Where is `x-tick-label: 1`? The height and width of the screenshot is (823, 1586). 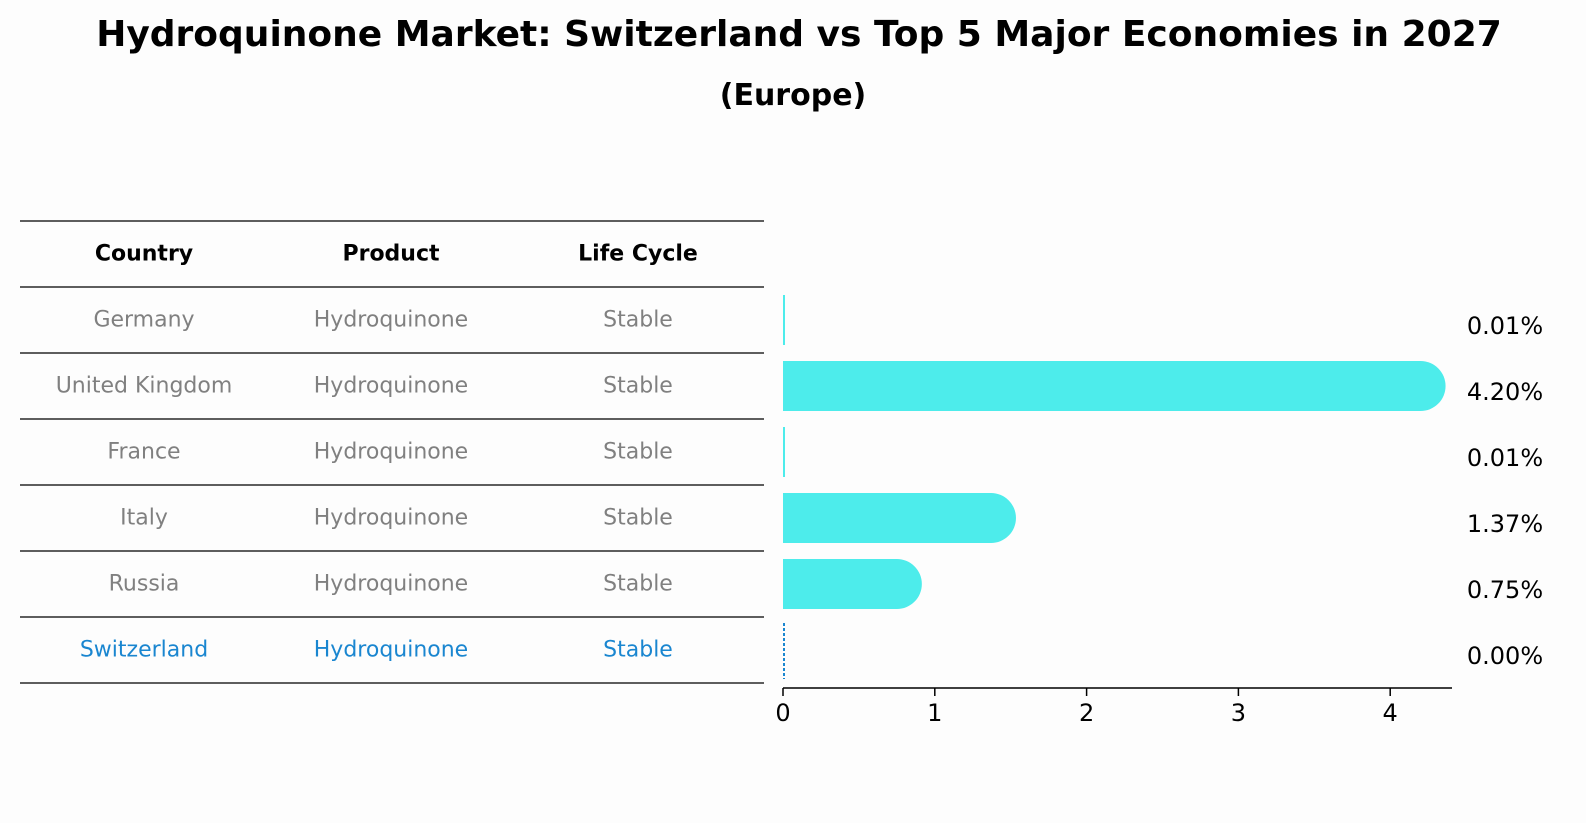 x-tick-label: 1 is located at coordinates (934, 713).